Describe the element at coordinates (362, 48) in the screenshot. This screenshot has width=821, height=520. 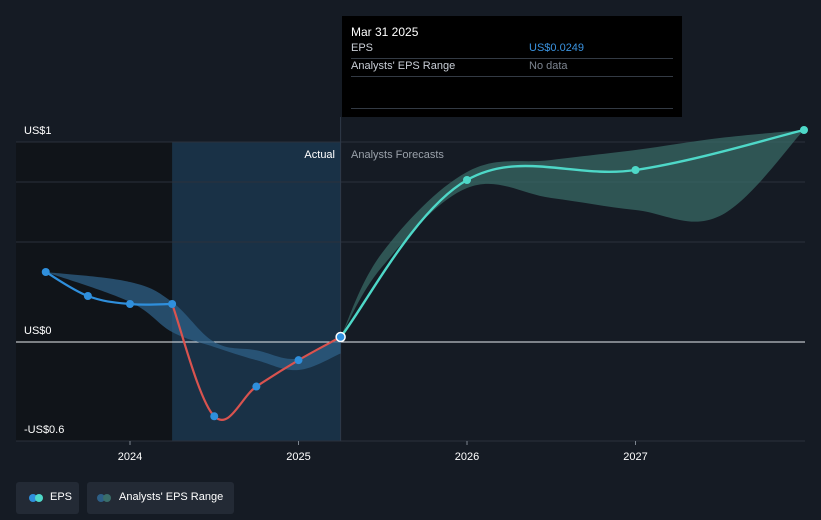
I see `tooltip-eps-label: EPS` at that location.